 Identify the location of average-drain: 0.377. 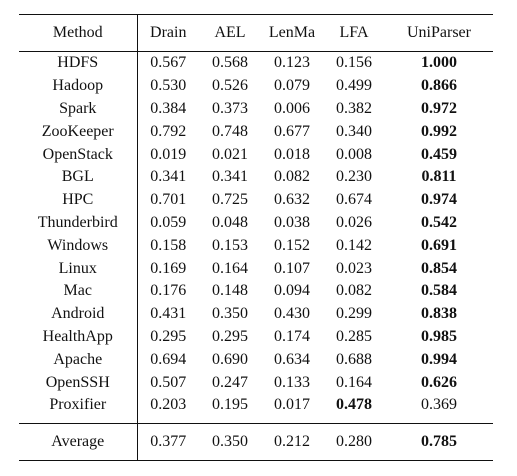
(168, 441).